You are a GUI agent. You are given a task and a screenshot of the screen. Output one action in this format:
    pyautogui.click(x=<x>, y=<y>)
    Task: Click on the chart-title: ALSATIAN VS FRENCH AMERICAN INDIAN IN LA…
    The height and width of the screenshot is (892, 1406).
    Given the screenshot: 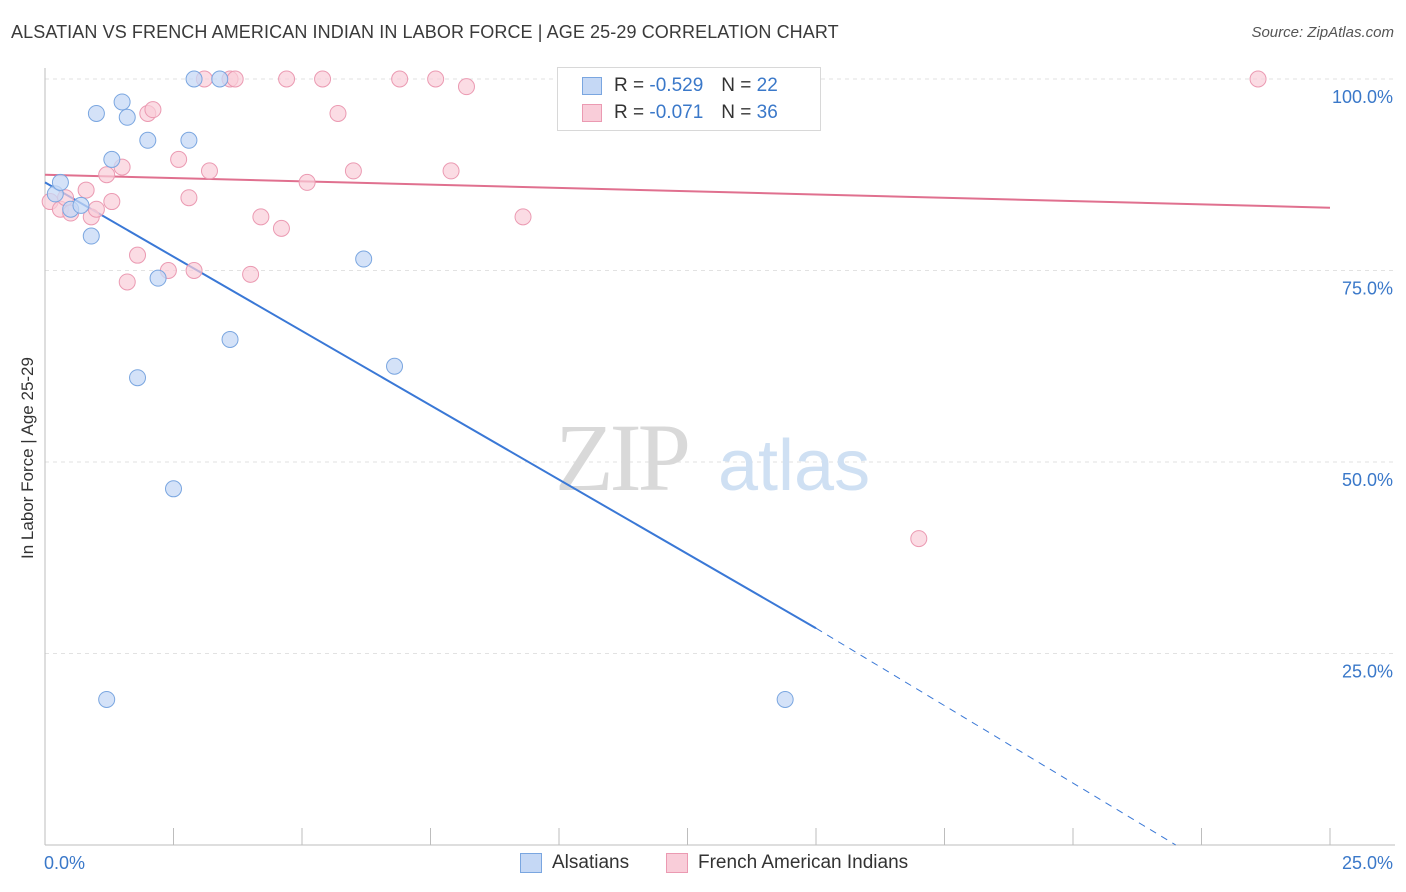 What is the action you would take?
    pyautogui.click(x=425, y=32)
    